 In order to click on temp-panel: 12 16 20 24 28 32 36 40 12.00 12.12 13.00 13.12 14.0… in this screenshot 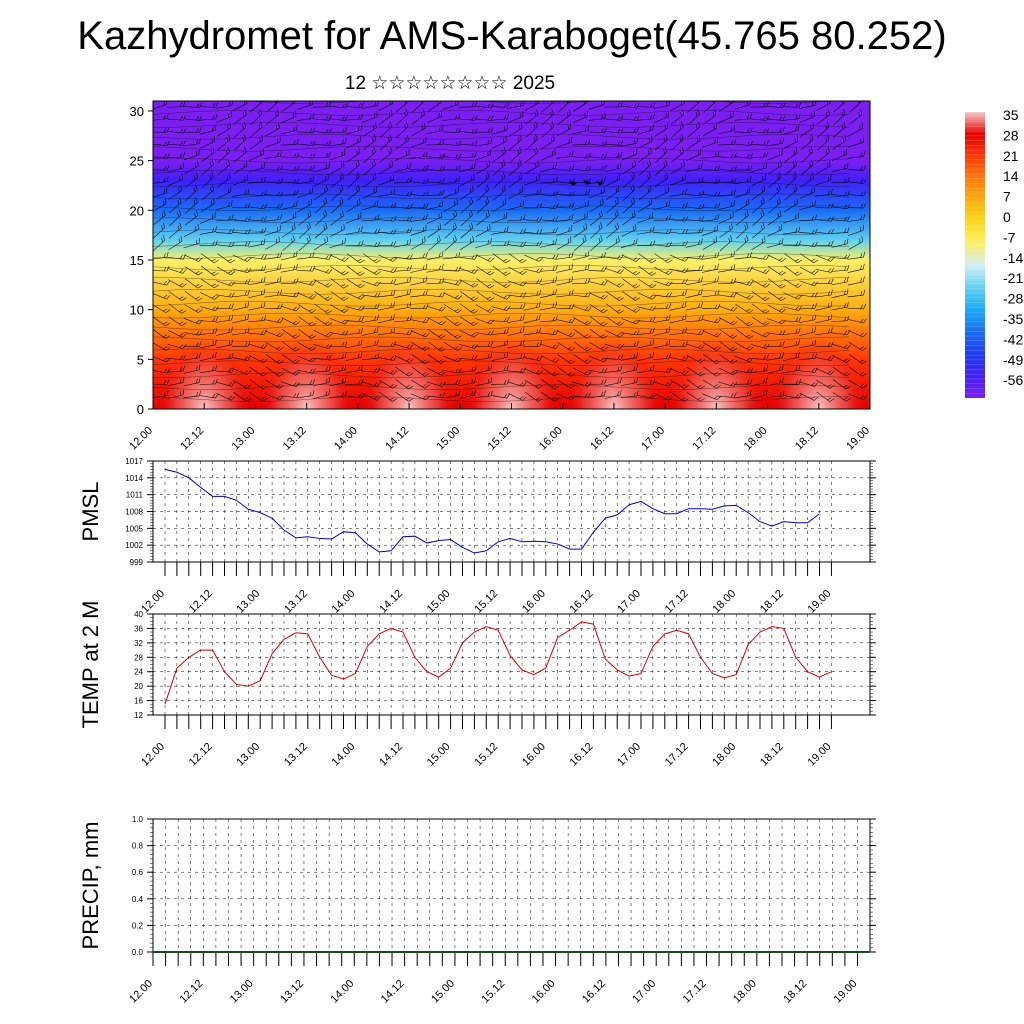, I will do `click(477, 685)`.